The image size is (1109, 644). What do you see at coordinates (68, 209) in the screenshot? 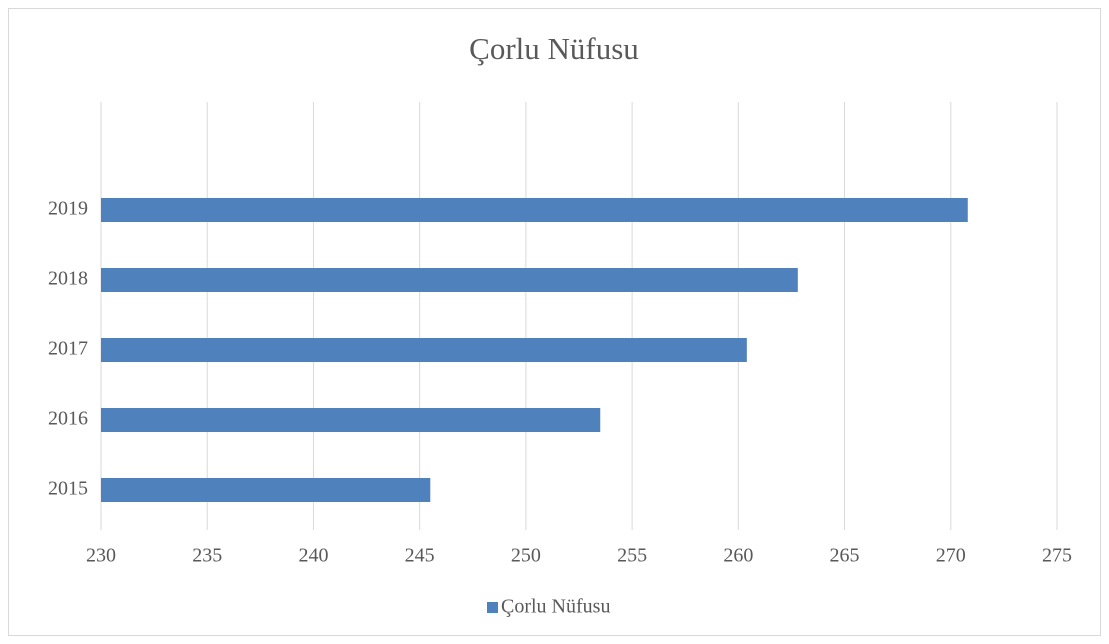
I see `y-tick-label: 2019` at bounding box center [68, 209].